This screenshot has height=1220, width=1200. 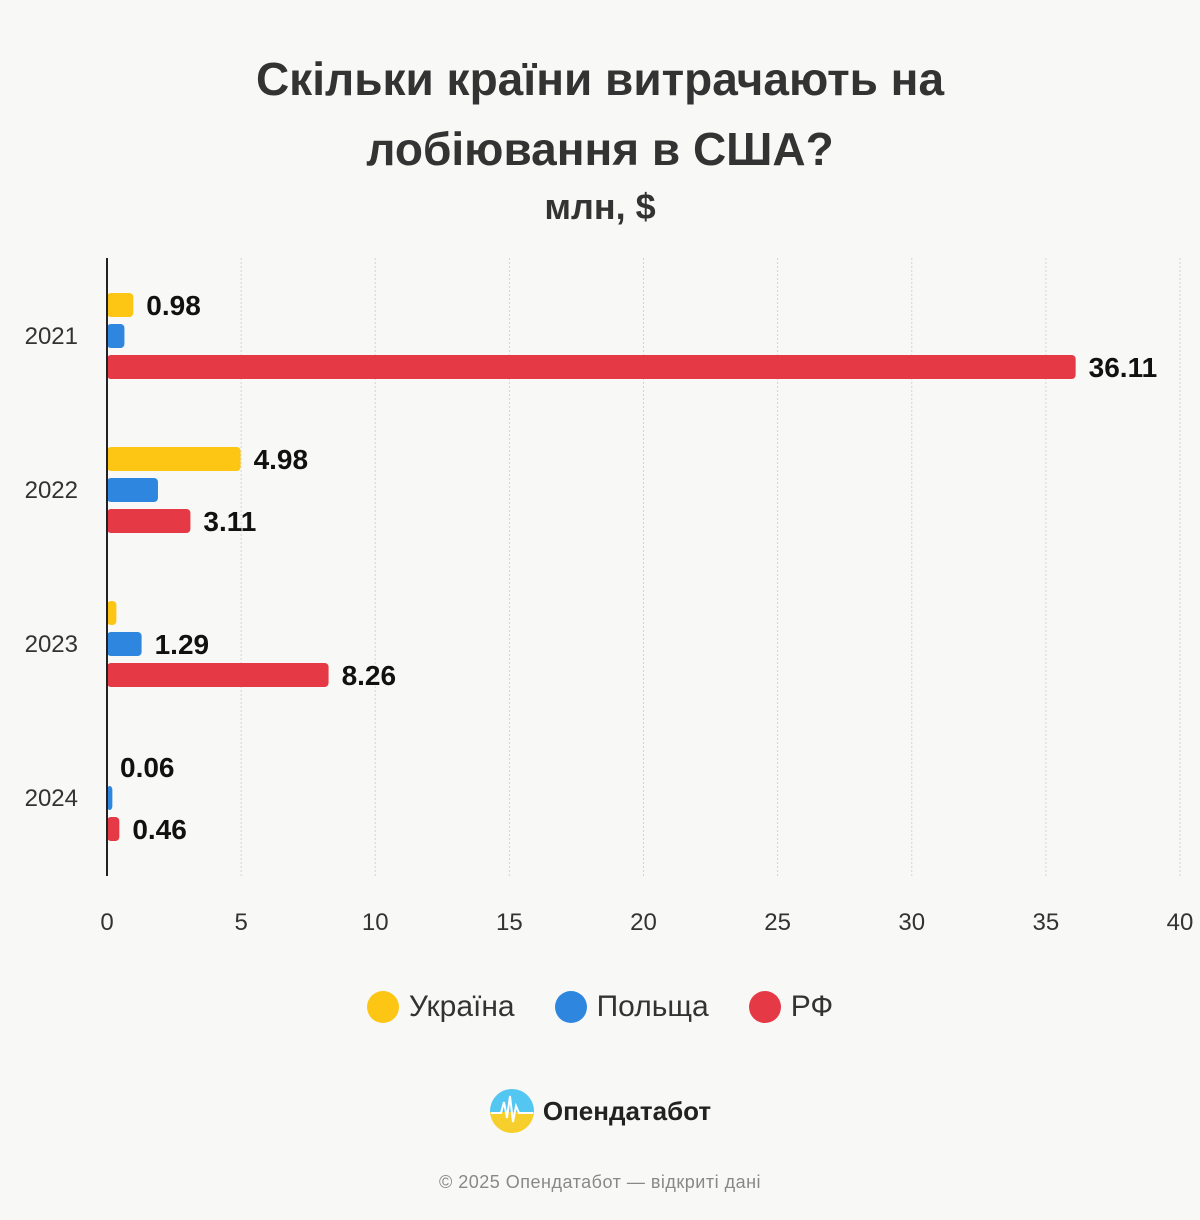 I want to click on brand: Опендатабот, so click(x=600, y=1111).